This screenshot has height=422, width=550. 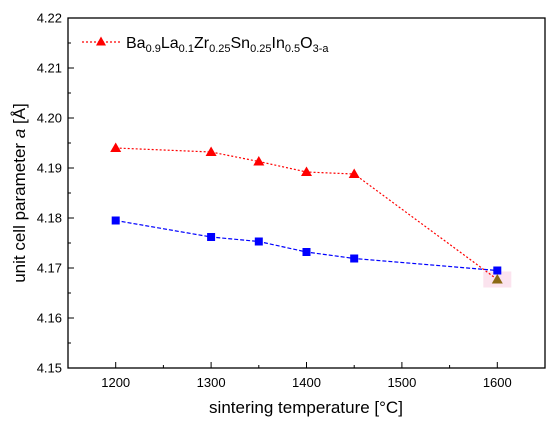 What do you see at coordinates (49, 268) in the screenshot?
I see `y-tick-label: 4.17` at bounding box center [49, 268].